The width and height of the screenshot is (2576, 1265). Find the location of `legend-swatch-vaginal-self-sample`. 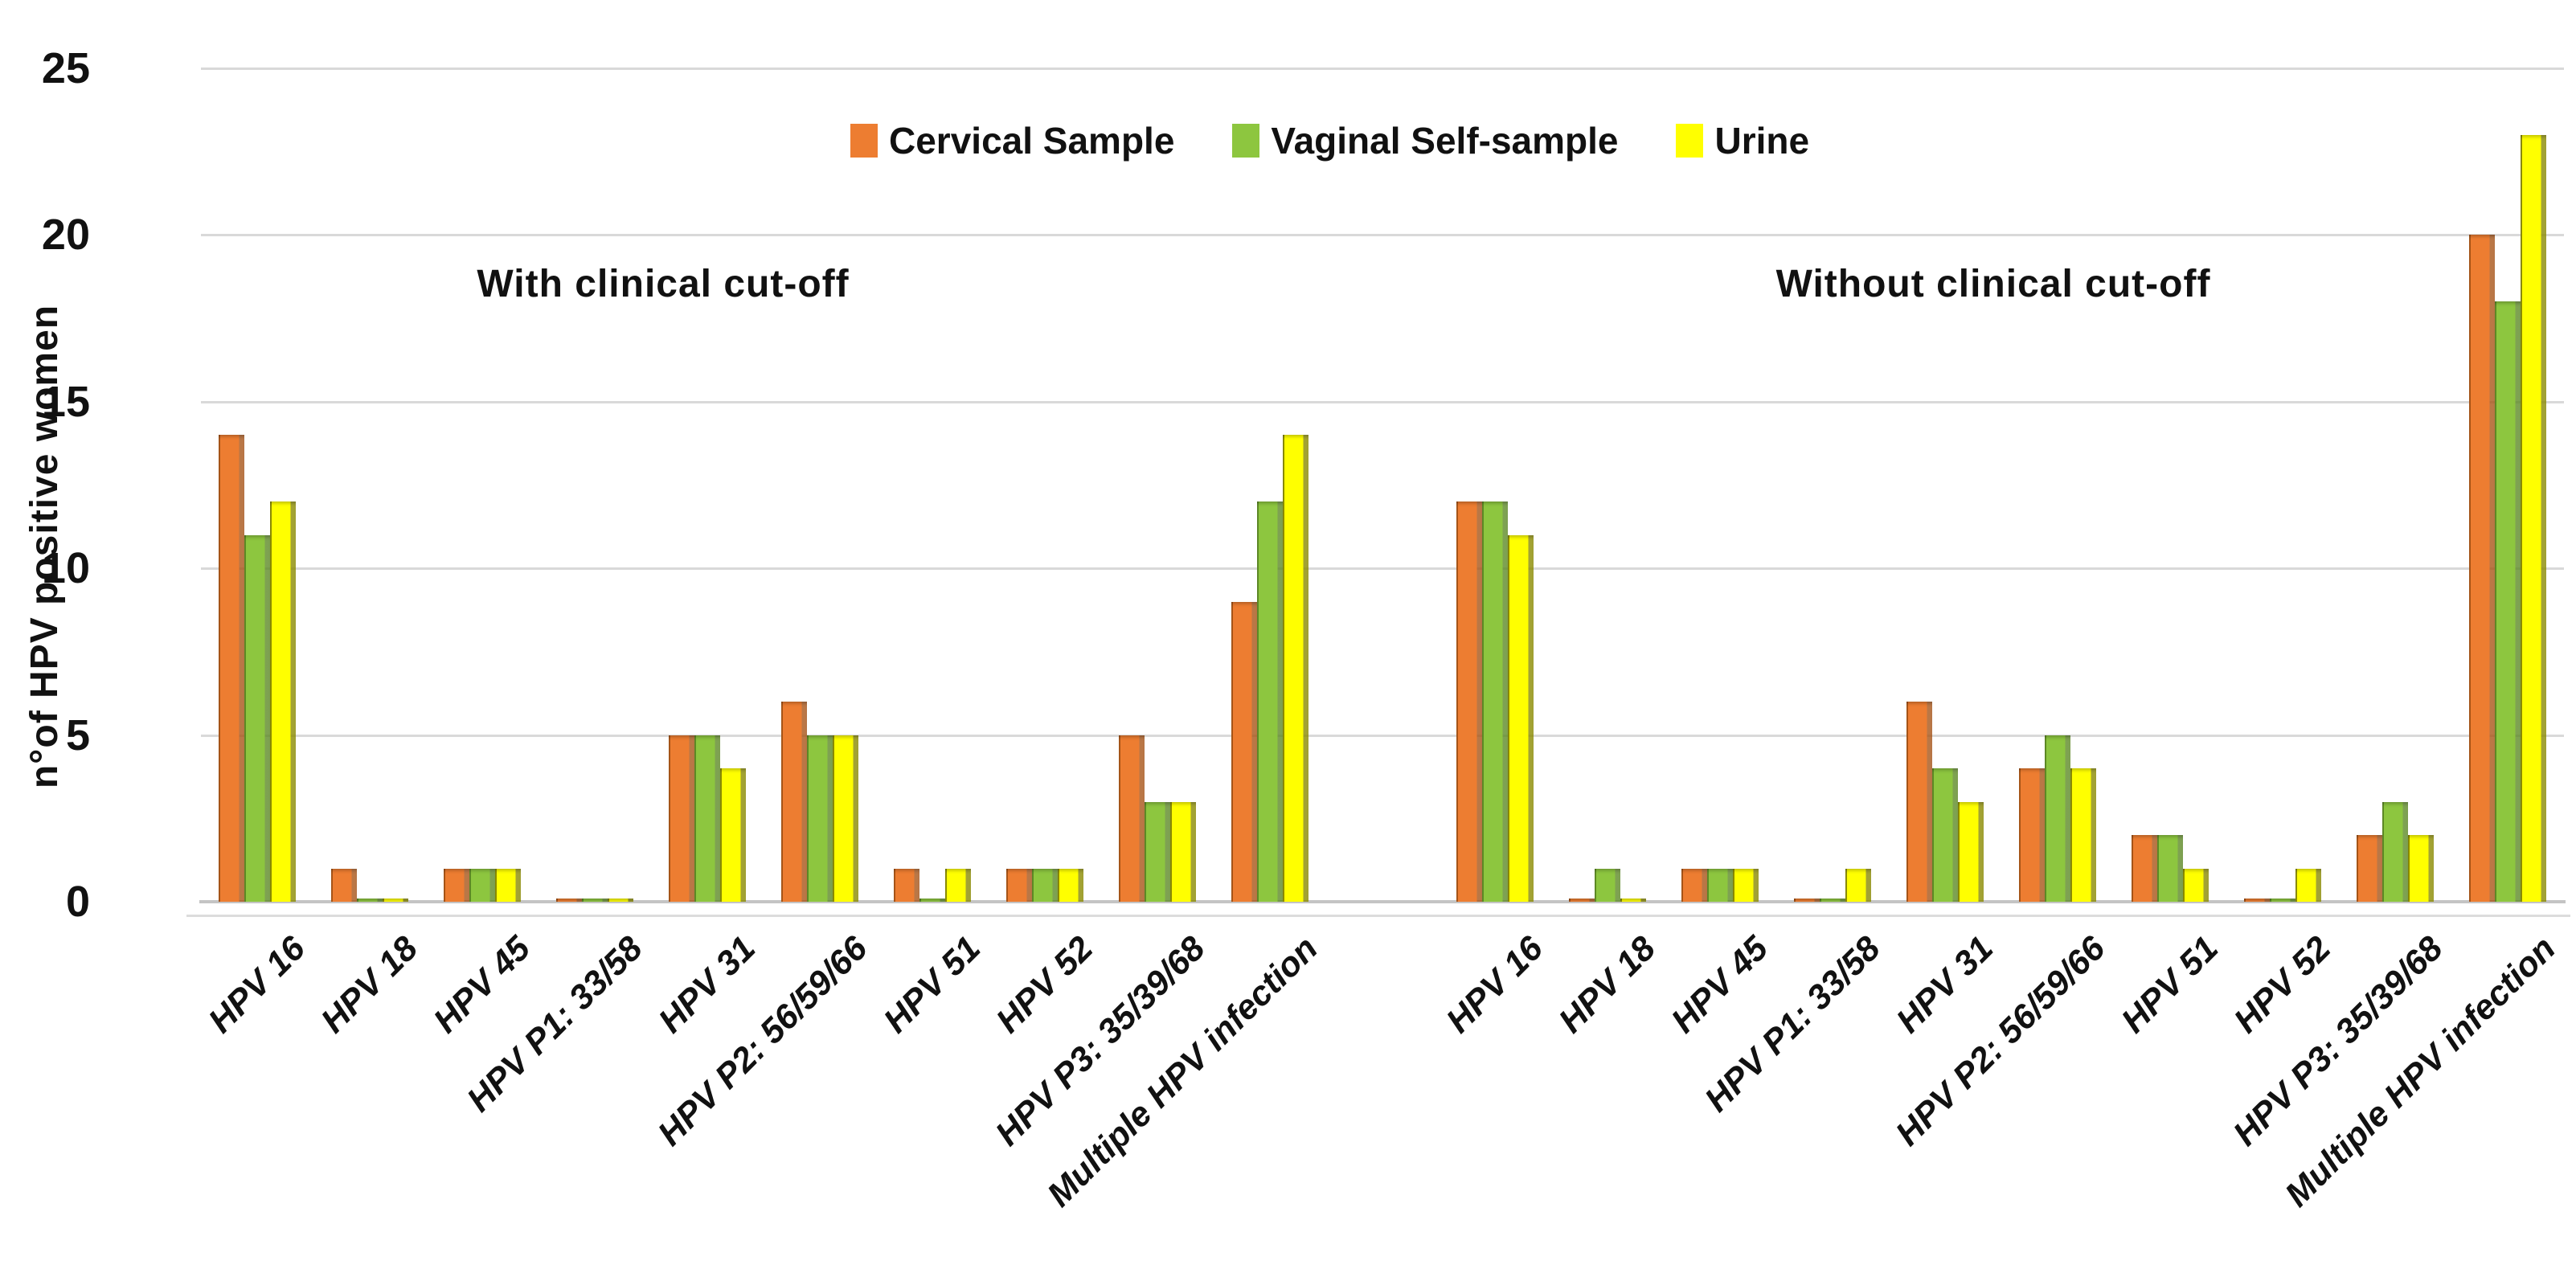

legend-swatch-vaginal-self-sample is located at coordinates (1246, 141).